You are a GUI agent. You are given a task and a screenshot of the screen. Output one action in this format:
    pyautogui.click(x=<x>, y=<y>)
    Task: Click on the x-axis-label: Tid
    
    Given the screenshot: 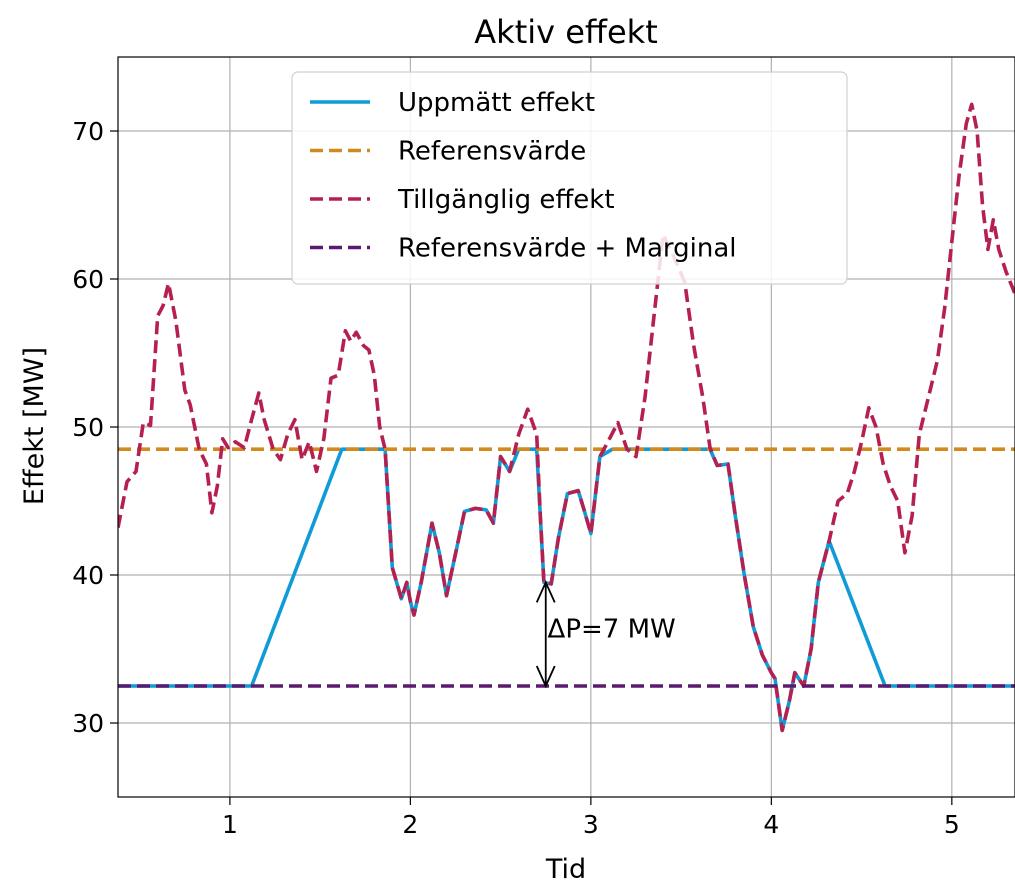 What is the action you would take?
    pyautogui.click(x=565, y=869)
    